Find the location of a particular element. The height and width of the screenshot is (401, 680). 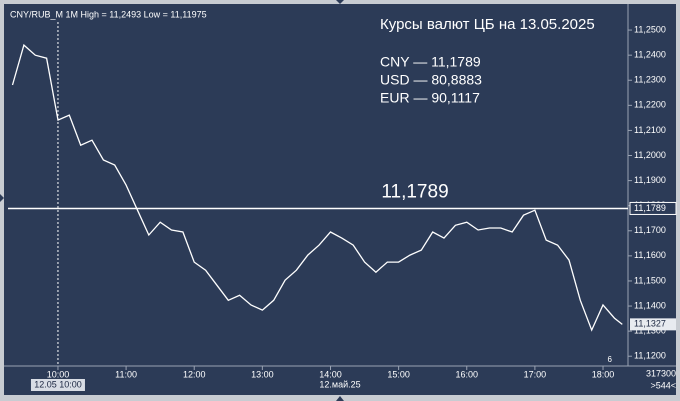

scroll-label: >544< is located at coordinates (663, 385).